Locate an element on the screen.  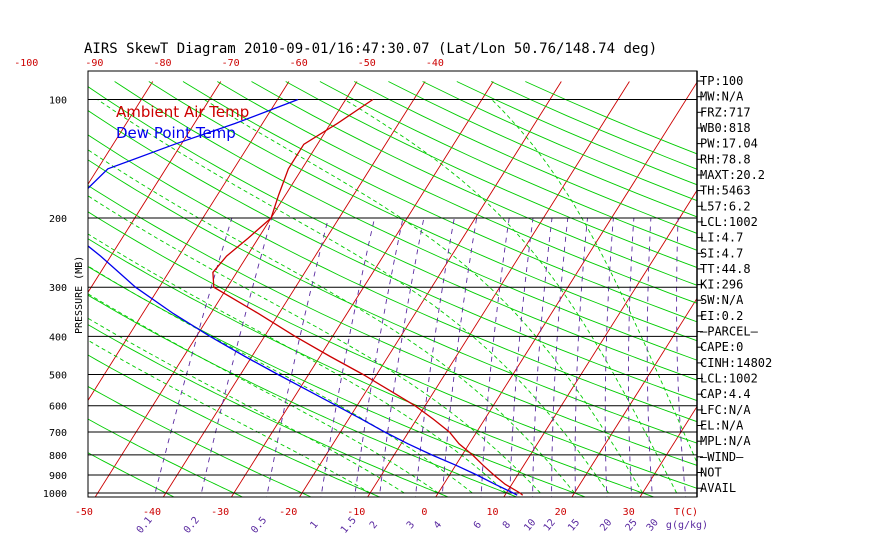
mixing-ratio-label: 3 is located at coordinates (411, 526).